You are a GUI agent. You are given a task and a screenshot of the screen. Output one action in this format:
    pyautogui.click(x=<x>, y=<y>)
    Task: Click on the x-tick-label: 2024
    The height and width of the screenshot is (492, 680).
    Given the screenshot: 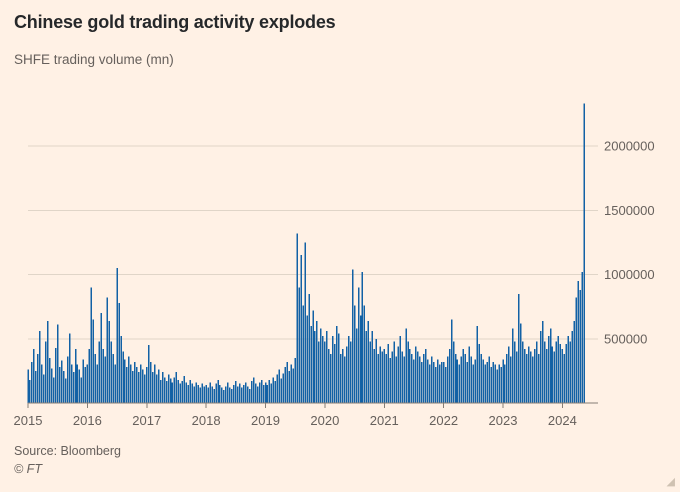 What is the action you would take?
    pyautogui.click(x=562, y=420)
    